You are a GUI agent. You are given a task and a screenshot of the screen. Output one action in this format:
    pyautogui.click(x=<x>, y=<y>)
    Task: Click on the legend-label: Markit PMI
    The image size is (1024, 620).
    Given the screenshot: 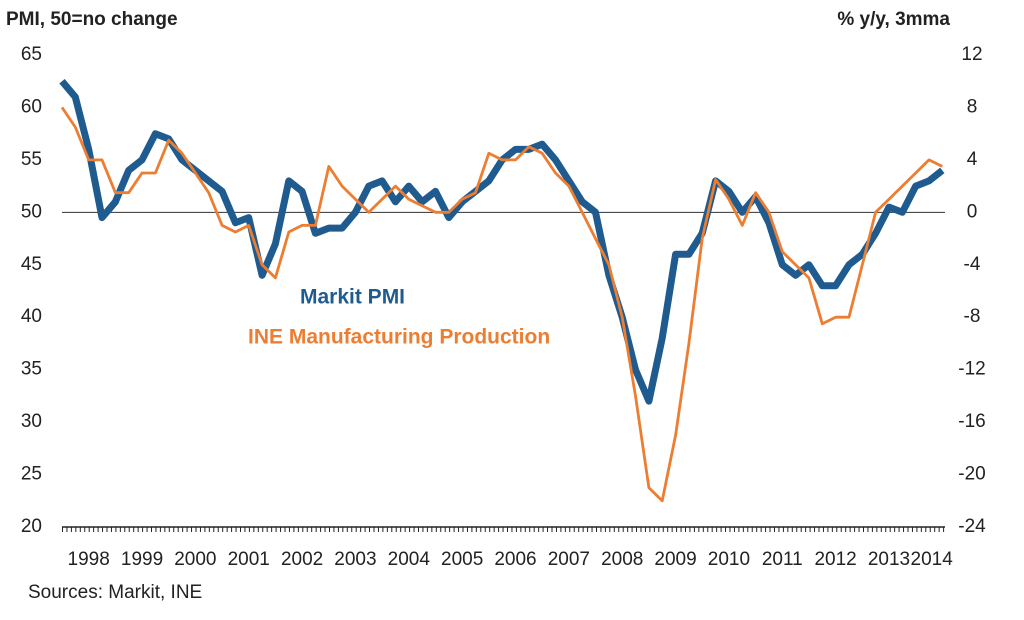 What is the action you would take?
    pyautogui.click(x=352, y=297)
    